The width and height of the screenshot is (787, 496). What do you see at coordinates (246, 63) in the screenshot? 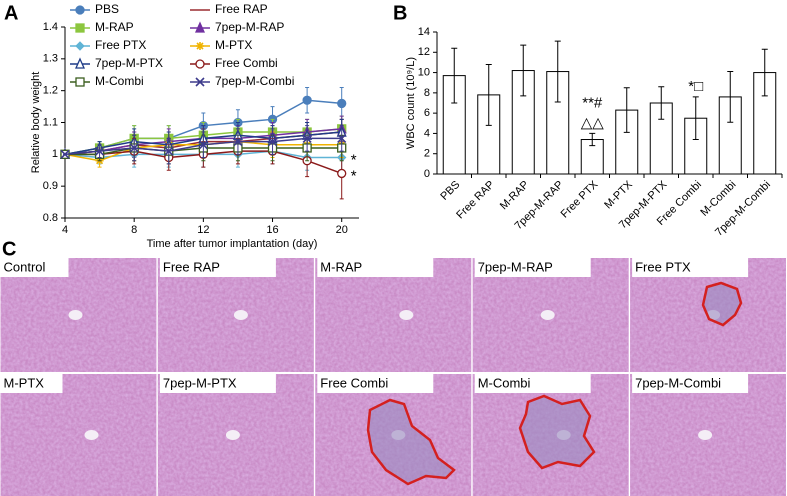
I see `legend-label: Free Combi` at bounding box center [246, 63].